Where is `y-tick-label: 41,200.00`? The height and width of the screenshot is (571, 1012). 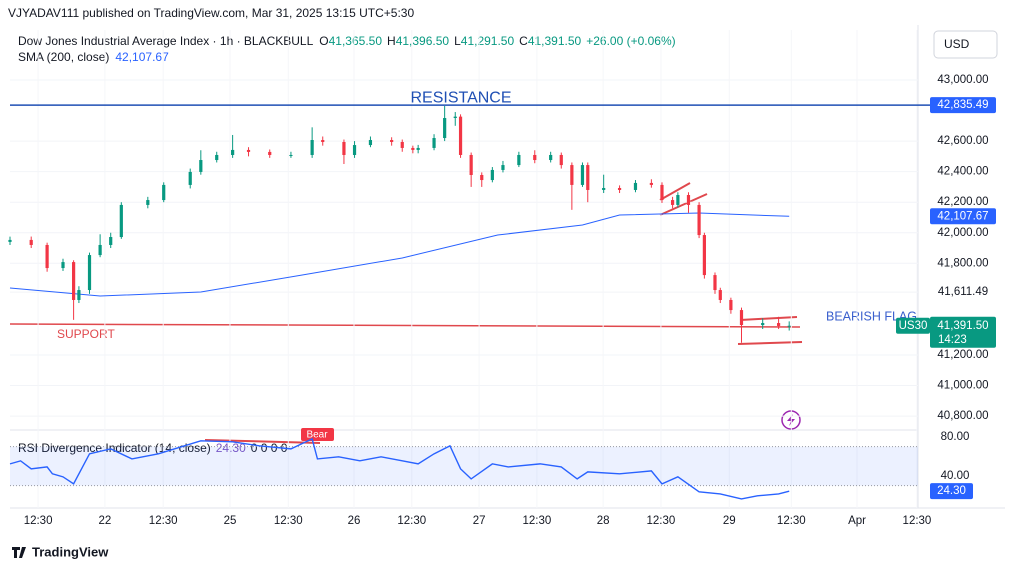 y-tick-label: 41,200.00 is located at coordinates (962, 355).